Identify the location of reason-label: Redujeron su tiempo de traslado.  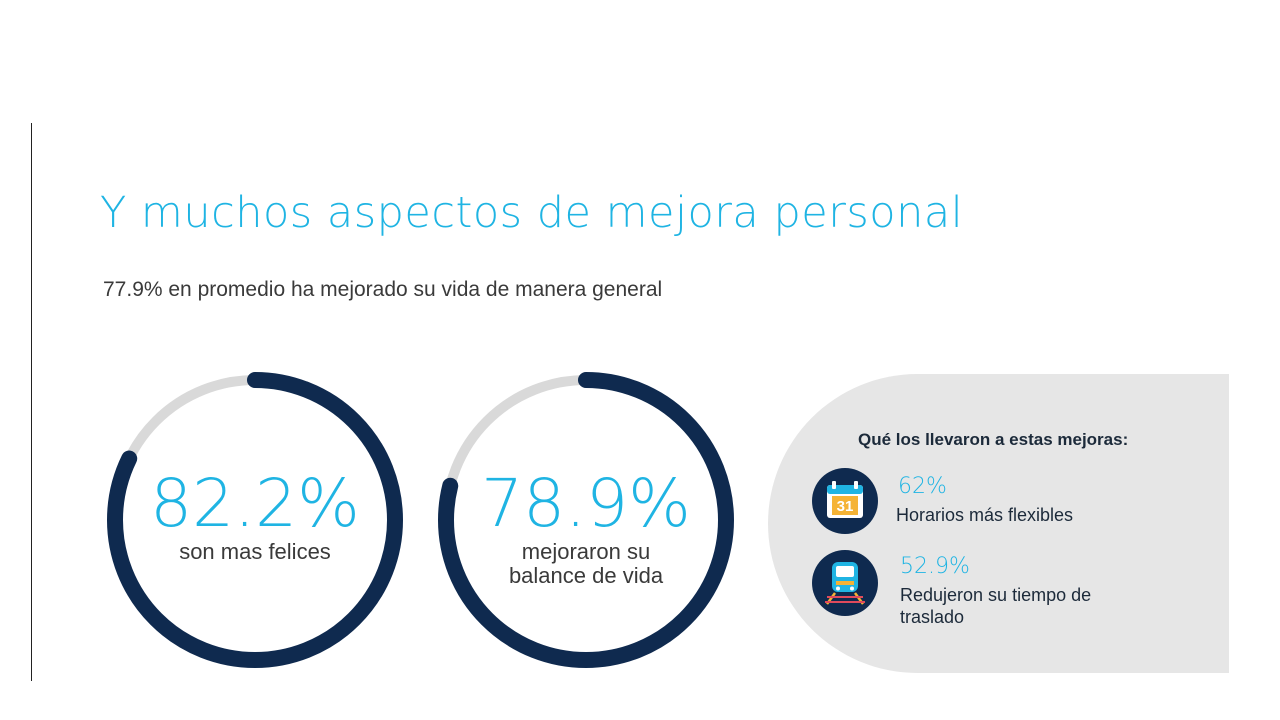
(996, 606).